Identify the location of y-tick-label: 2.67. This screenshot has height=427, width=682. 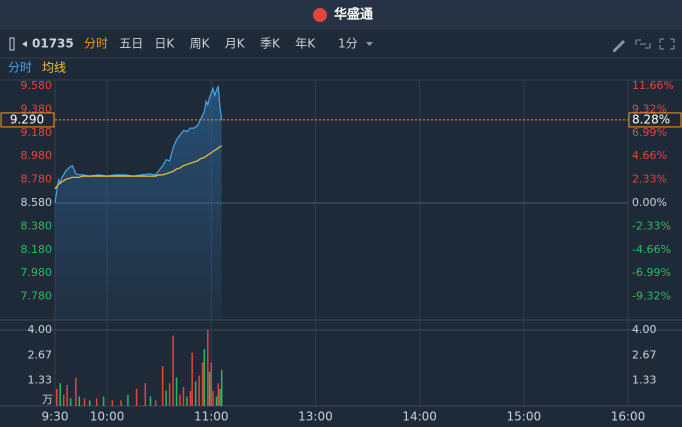
(40, 354).